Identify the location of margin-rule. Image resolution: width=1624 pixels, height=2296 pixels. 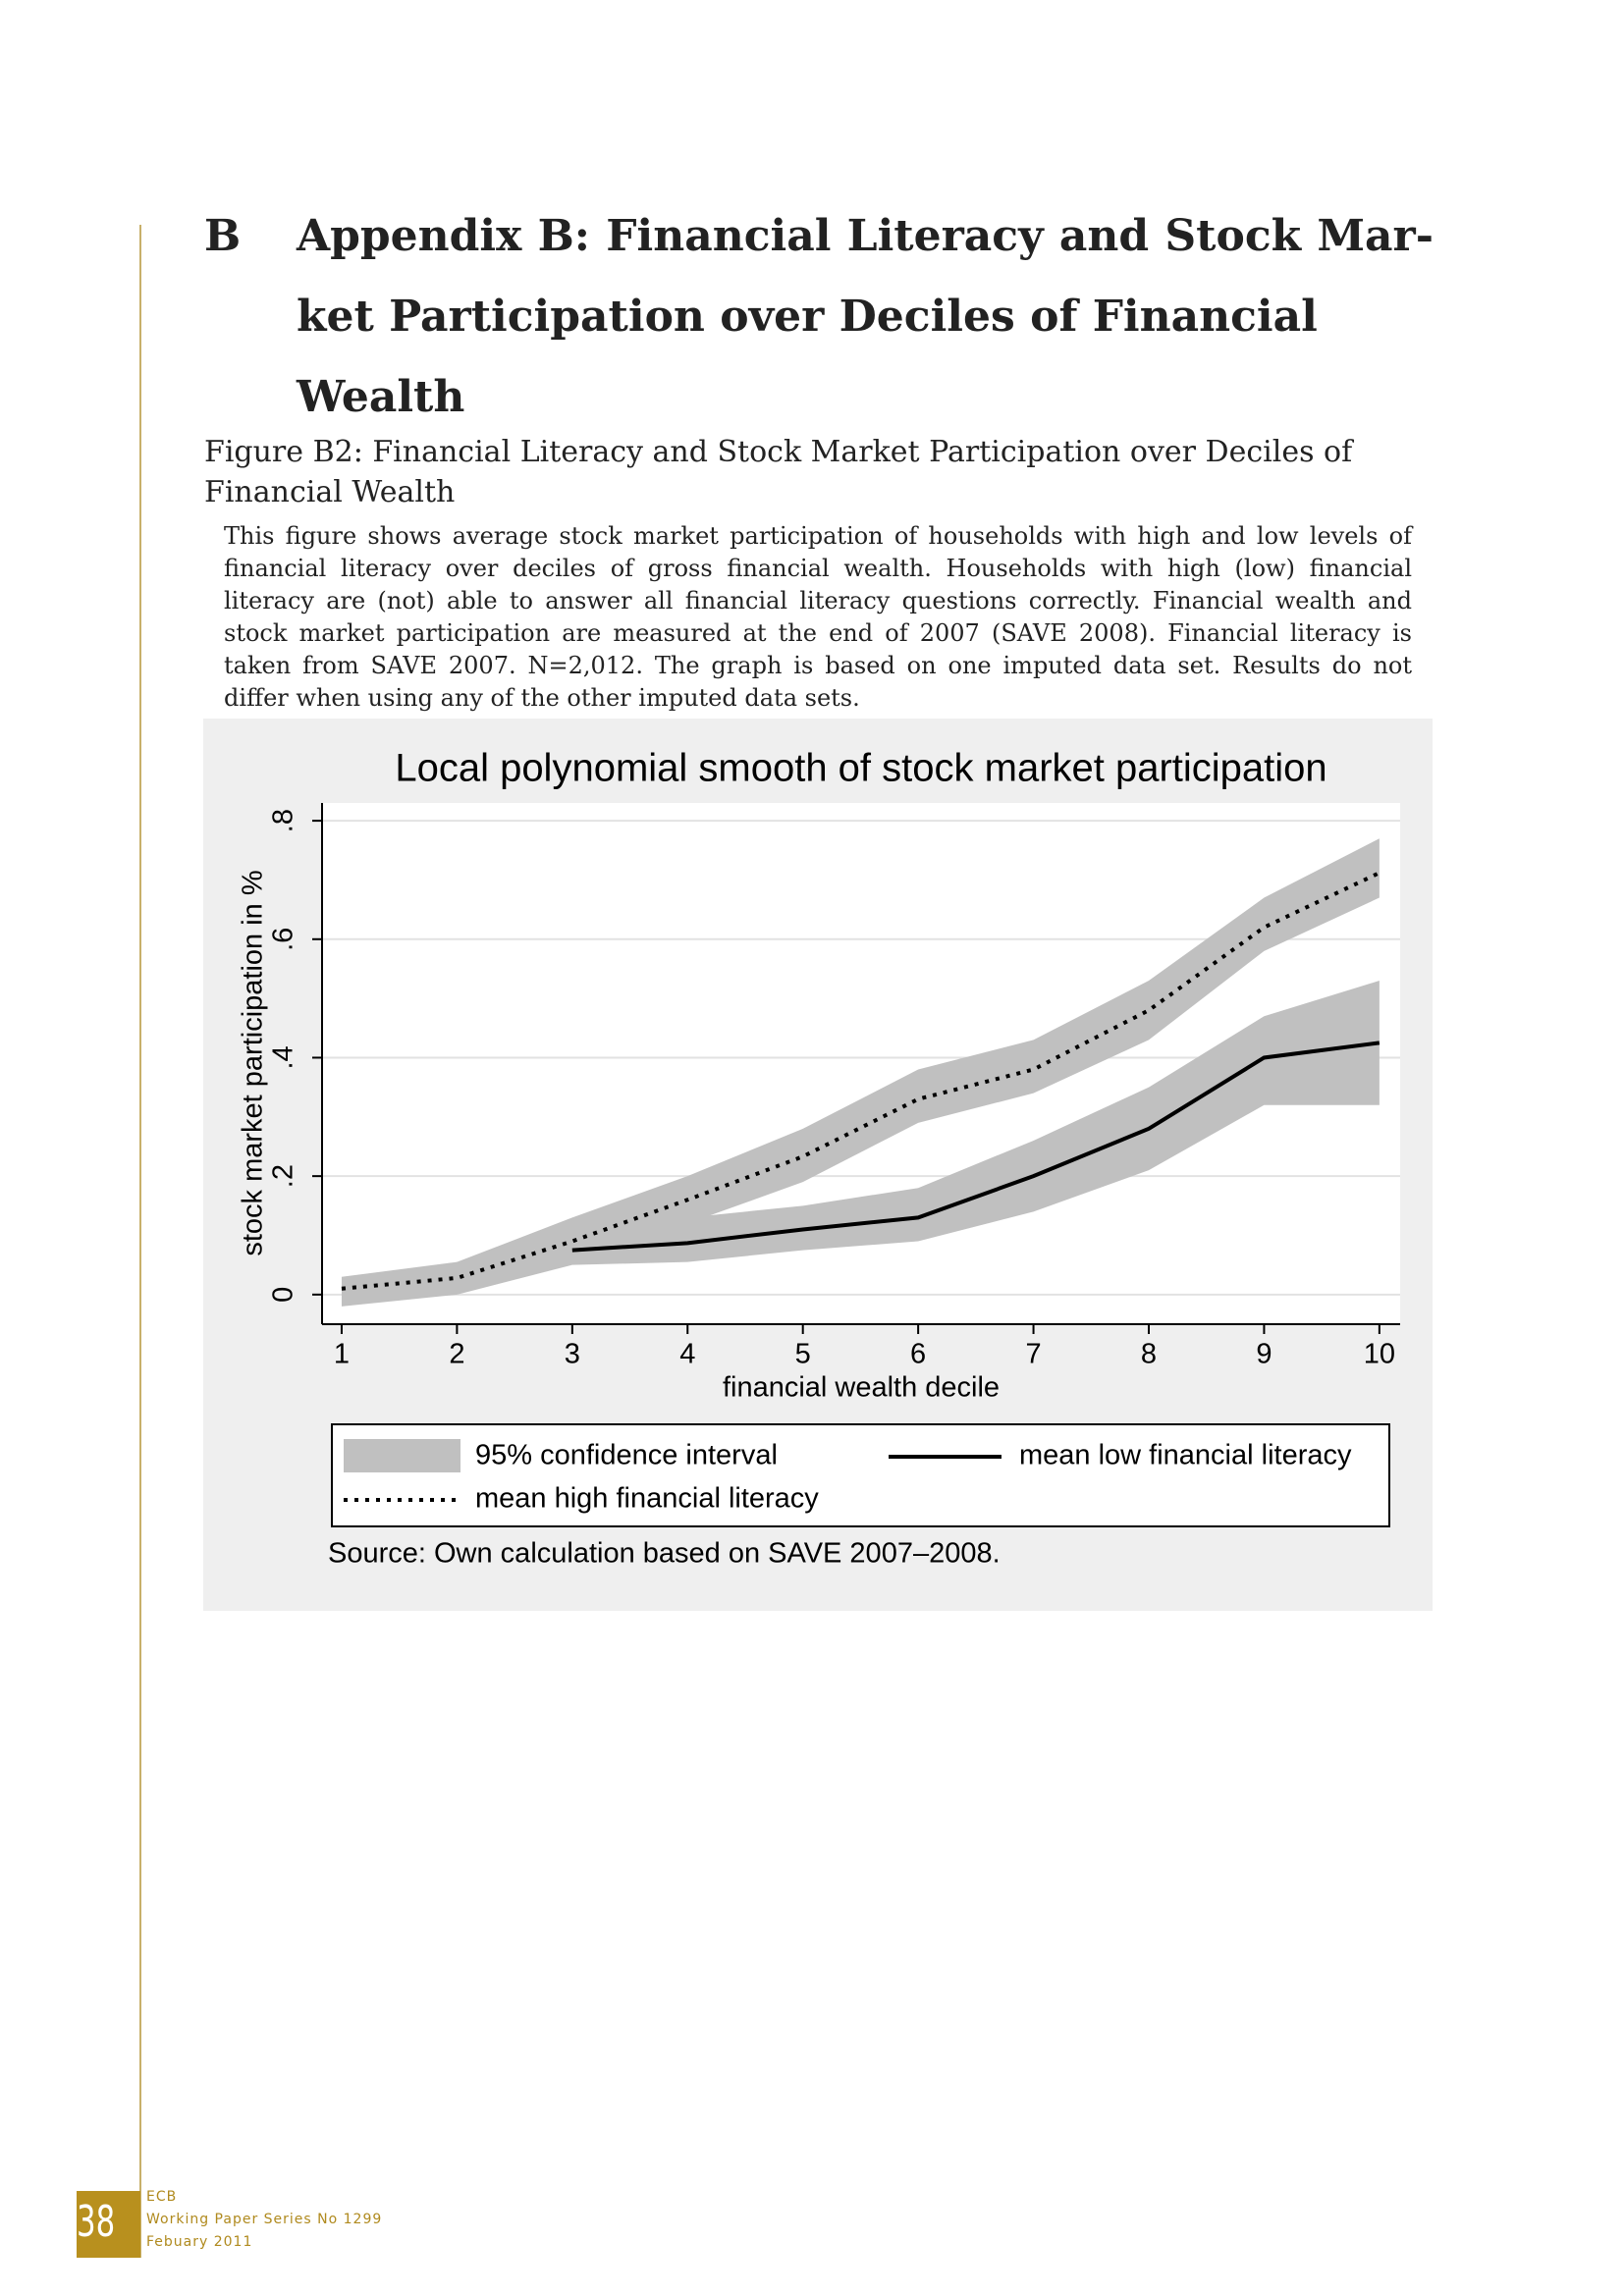
(140, 1241).